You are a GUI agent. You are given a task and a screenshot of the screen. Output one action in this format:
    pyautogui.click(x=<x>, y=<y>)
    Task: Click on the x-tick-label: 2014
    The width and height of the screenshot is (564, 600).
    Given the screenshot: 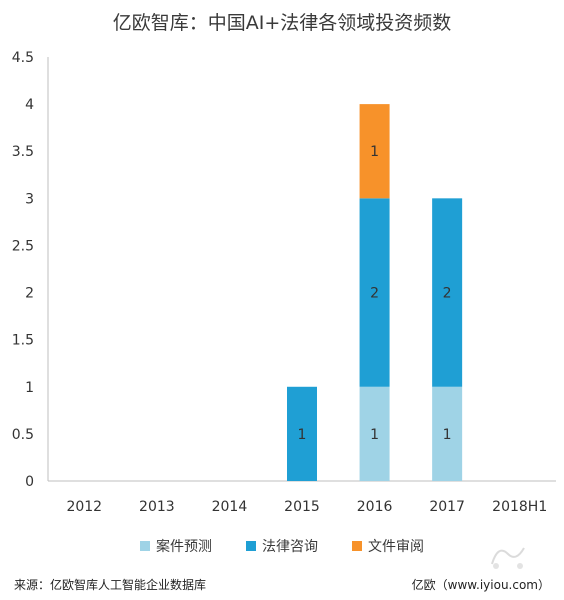 What is the action you would take?
    pyautogui.click(x=230, y=507)
    